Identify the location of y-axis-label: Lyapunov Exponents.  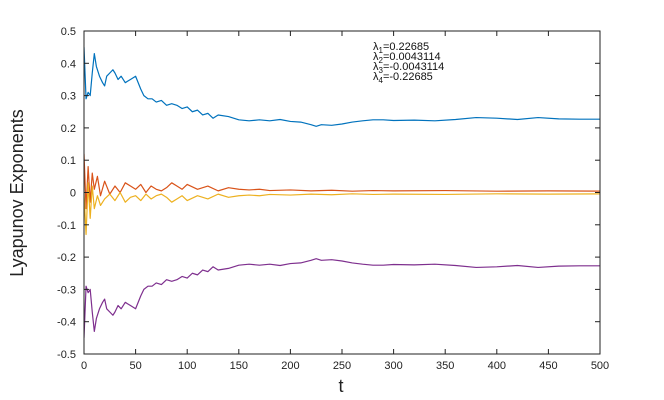
(17, 192).